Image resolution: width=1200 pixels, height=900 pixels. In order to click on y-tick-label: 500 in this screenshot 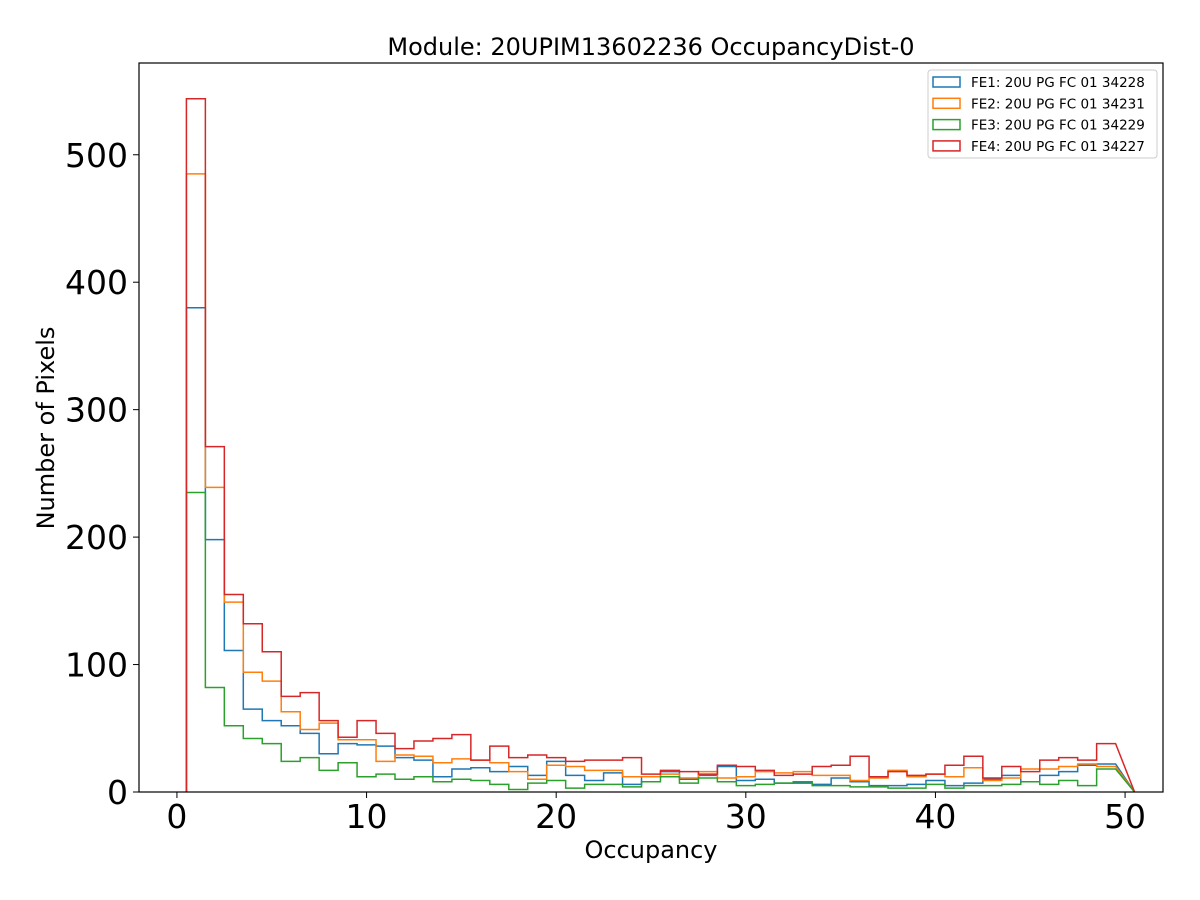, I will do `click(96, 155)`.